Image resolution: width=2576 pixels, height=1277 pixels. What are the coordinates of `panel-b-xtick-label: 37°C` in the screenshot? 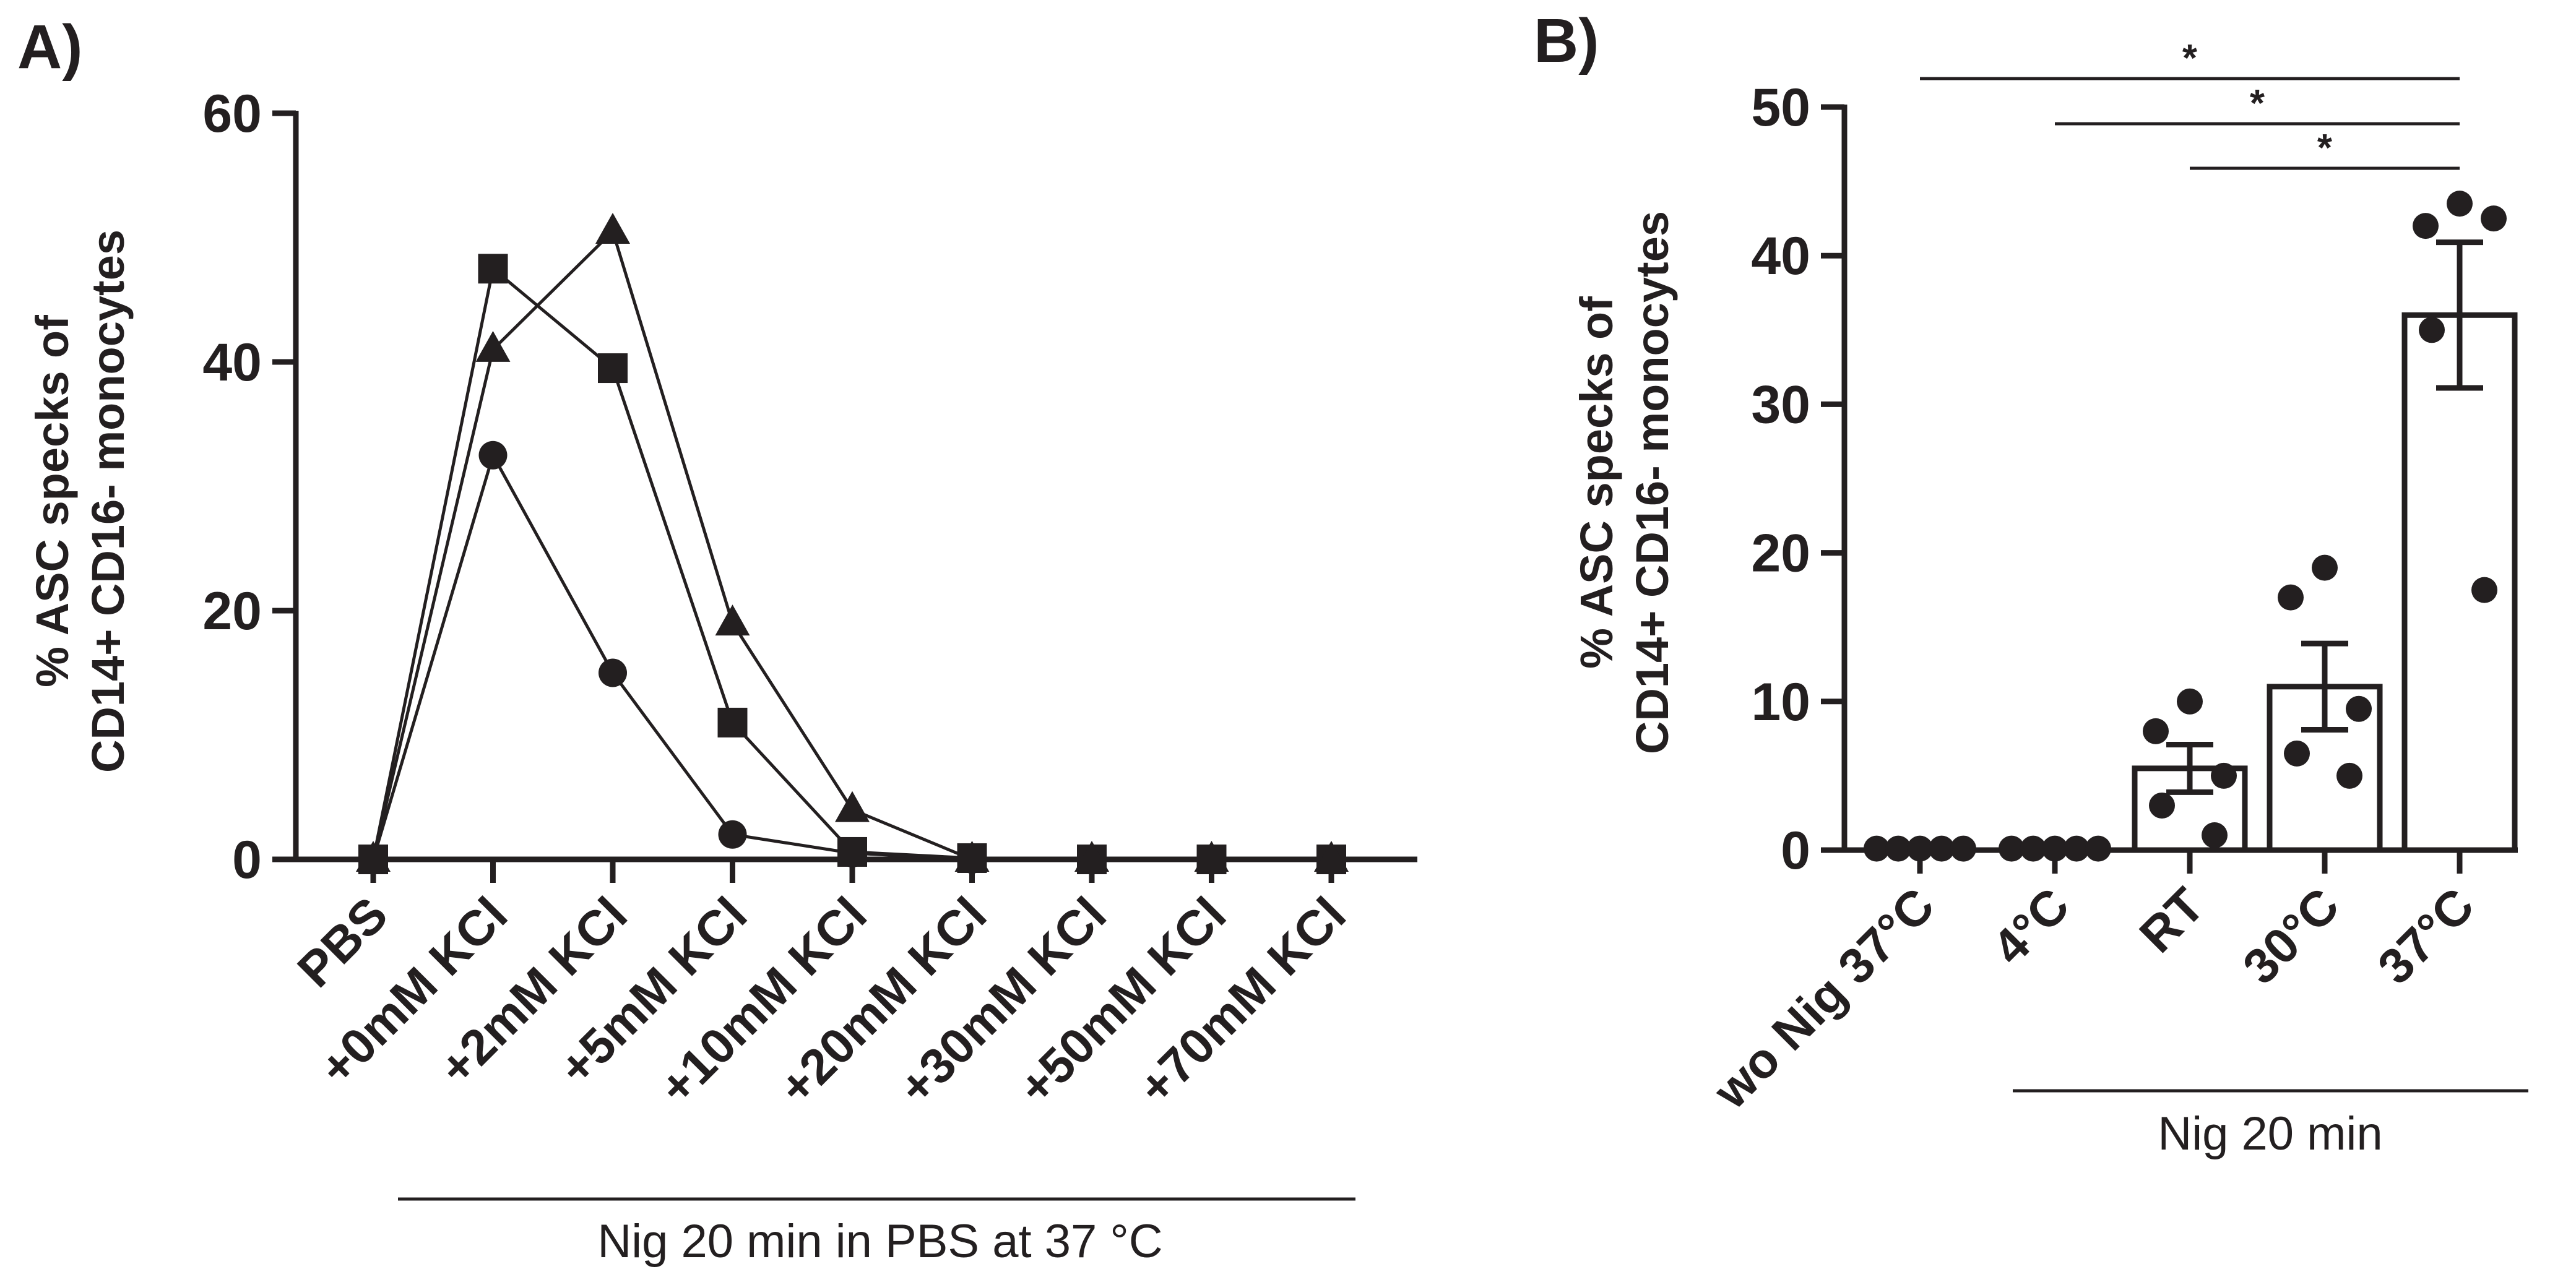 It's located at (2425, 935).